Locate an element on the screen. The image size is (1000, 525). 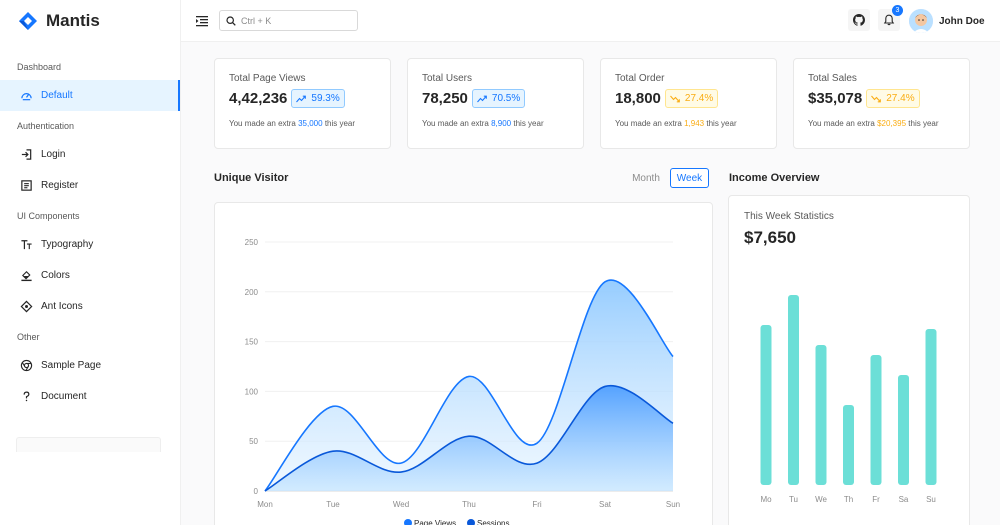
stat-note: You made an extra 1,943 this year is located at coordinates (688, 123).